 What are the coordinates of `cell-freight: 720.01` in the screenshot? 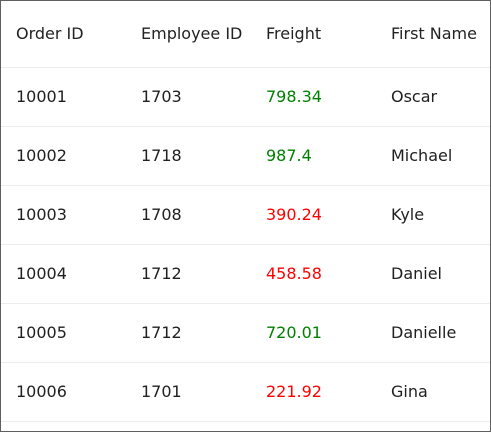 It's located at (294, 332).